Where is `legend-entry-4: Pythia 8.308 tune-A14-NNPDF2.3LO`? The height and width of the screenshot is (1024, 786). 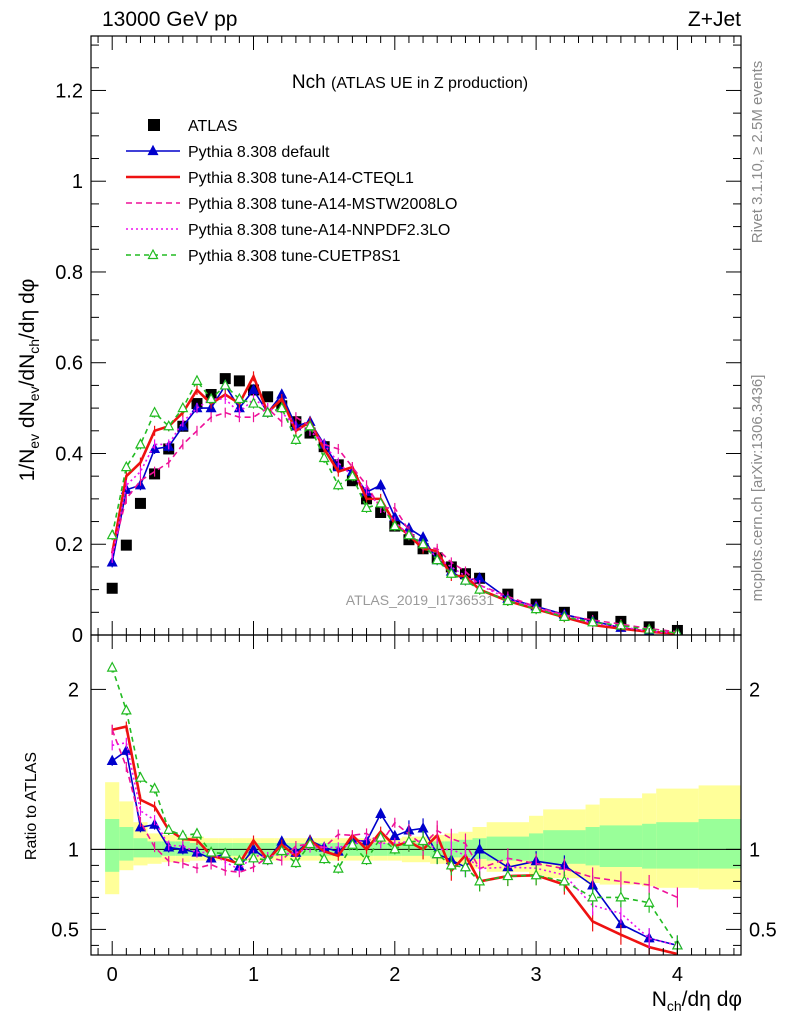 legend-entry-4: Pythia 8.308 tune-A14-NNPDF2.3LO is located at coordinates (288, 230).